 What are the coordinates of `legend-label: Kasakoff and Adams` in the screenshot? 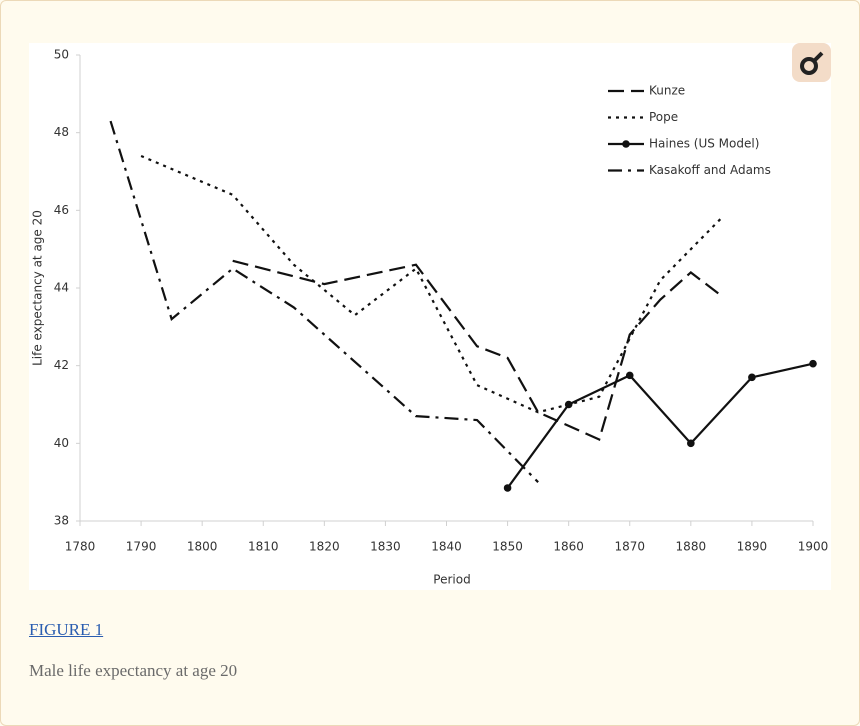 It's located at (710, 170).